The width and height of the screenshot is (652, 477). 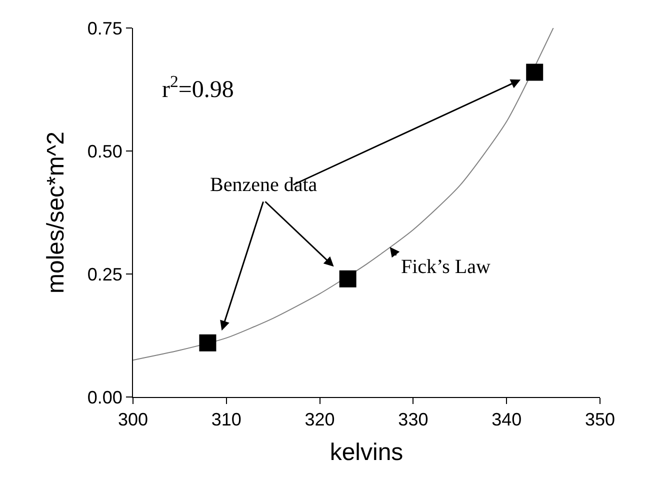 What do you see at coordinates (104, 28) in the screenshot?
I see `y-tick-label: 0.75` at bounding box center [104, 28].